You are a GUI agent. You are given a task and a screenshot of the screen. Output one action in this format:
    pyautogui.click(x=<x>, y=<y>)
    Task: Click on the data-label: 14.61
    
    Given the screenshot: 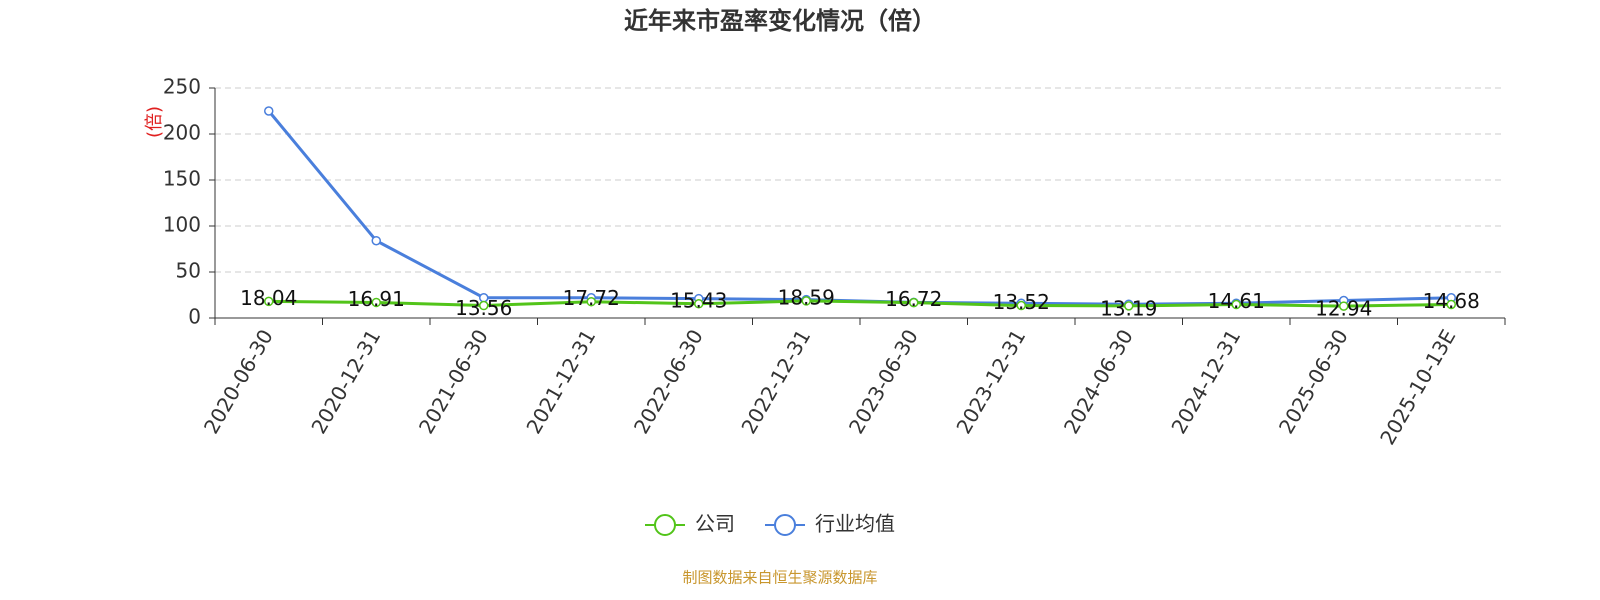 What is the action you would take?
    pyautogui.click(x=1236, y=301)
    